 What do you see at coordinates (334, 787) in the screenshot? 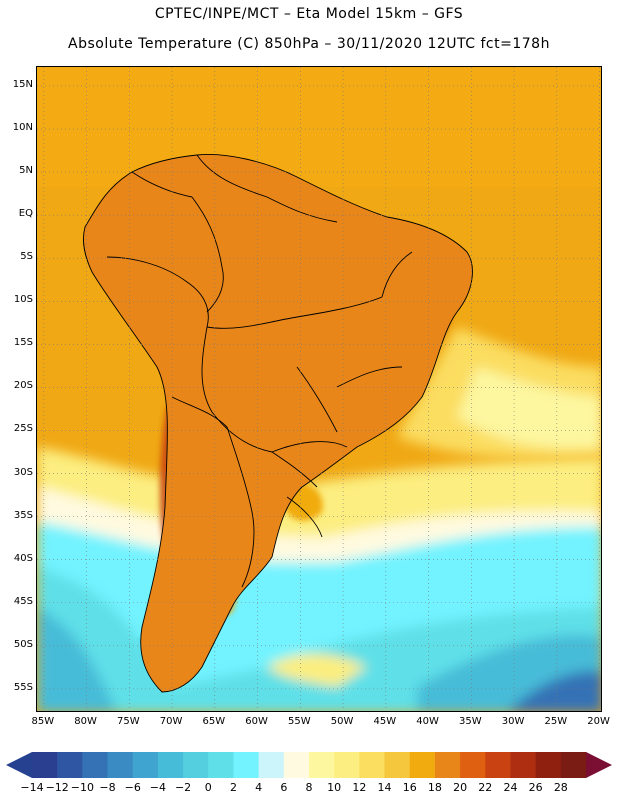
I see `colorbar-label: 10` at bounding box center [334, 787].